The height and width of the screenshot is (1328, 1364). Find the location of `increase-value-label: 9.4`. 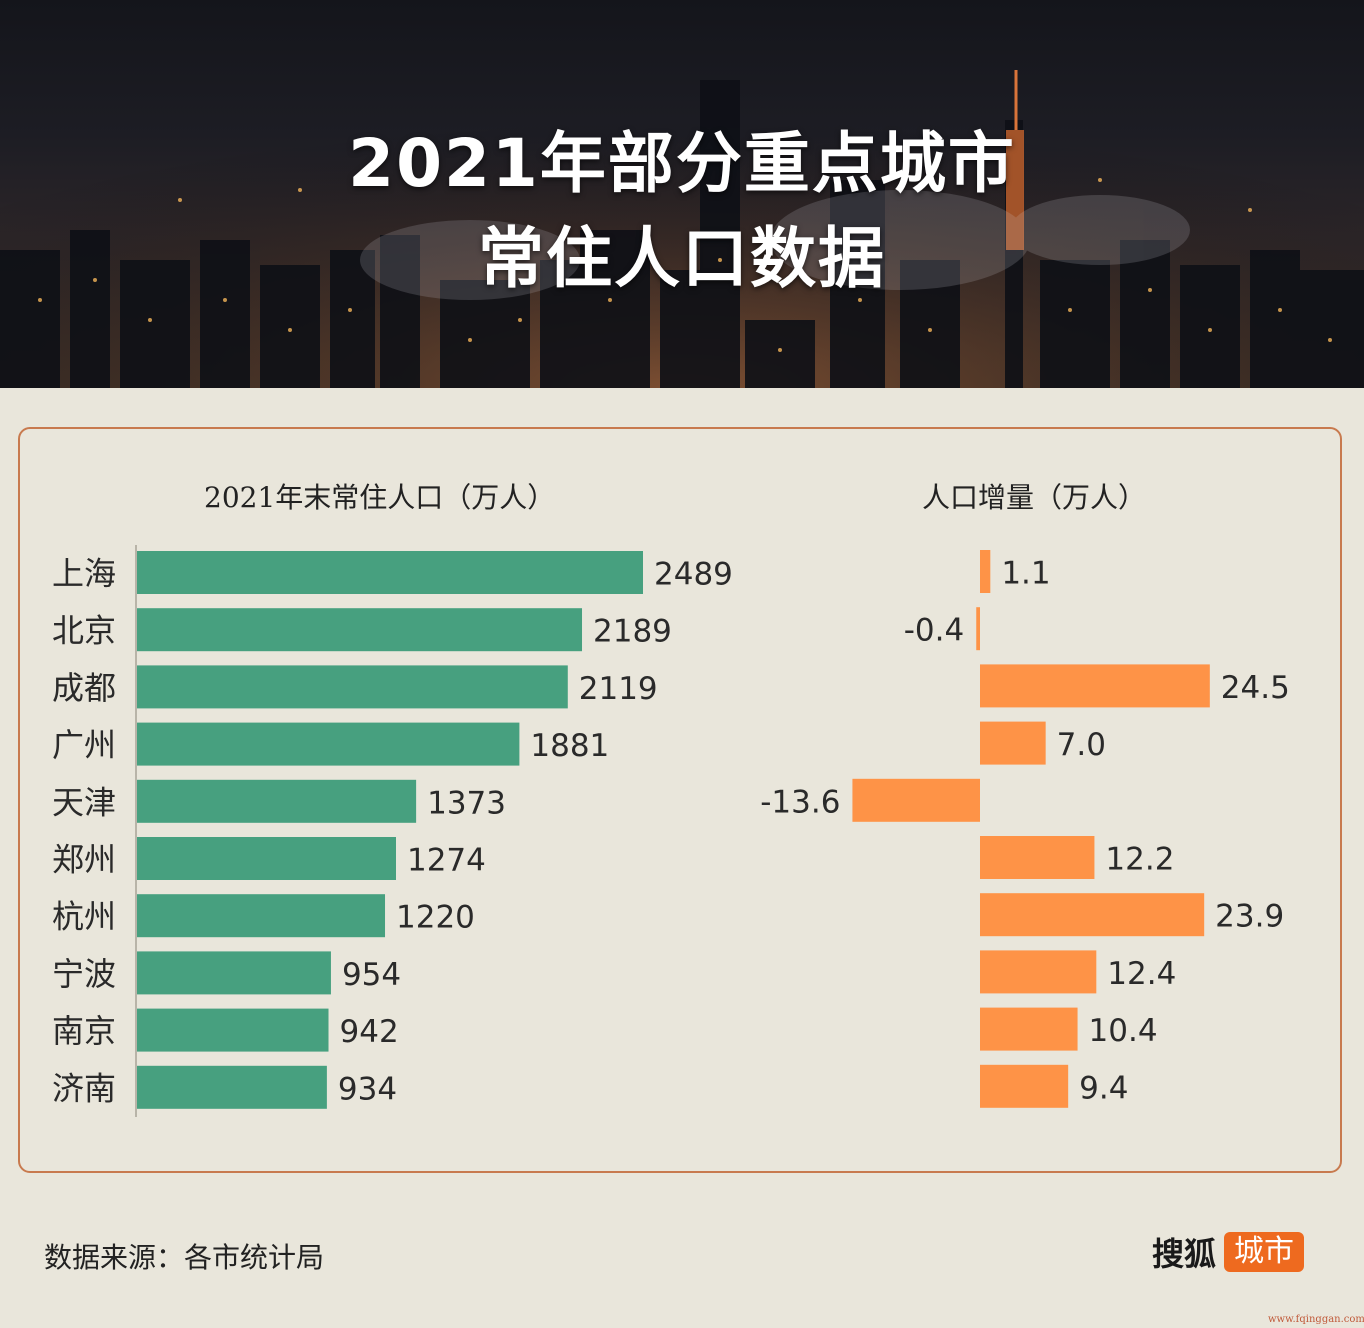

increase-value-label: 9.4 is located at coordinates (1103, 1088).